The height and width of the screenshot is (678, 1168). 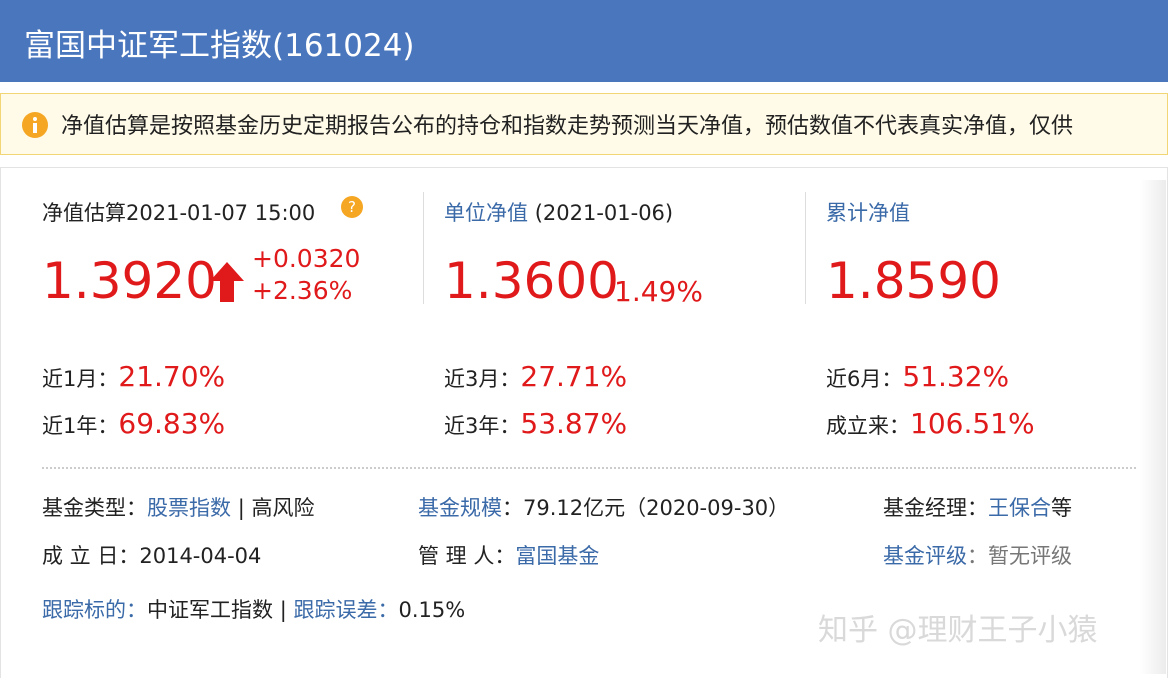 I want to click on return-value: 106.51%, so click(x=972, y=423).